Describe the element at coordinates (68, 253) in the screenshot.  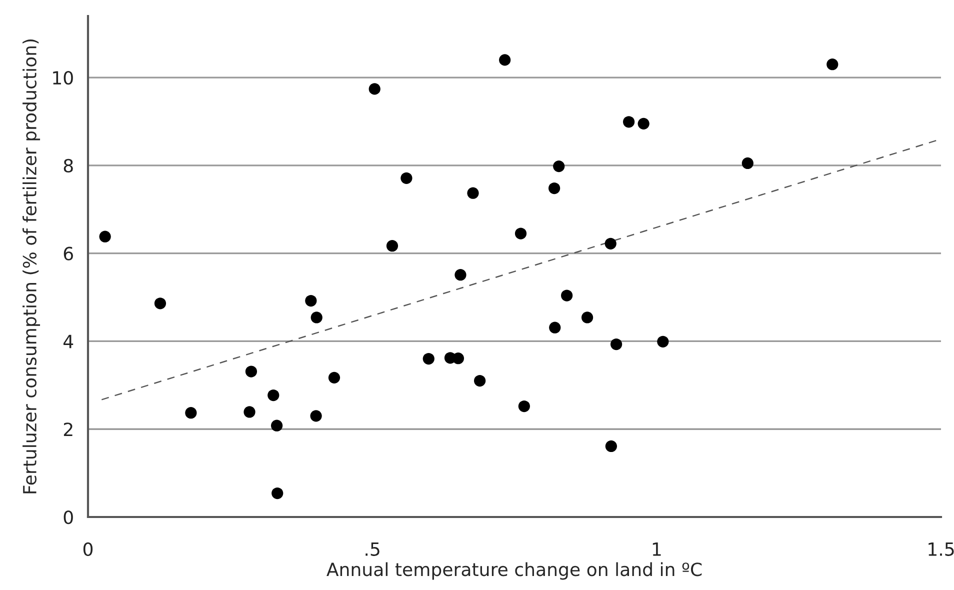
I see `y-tick-label: 6` at that location.